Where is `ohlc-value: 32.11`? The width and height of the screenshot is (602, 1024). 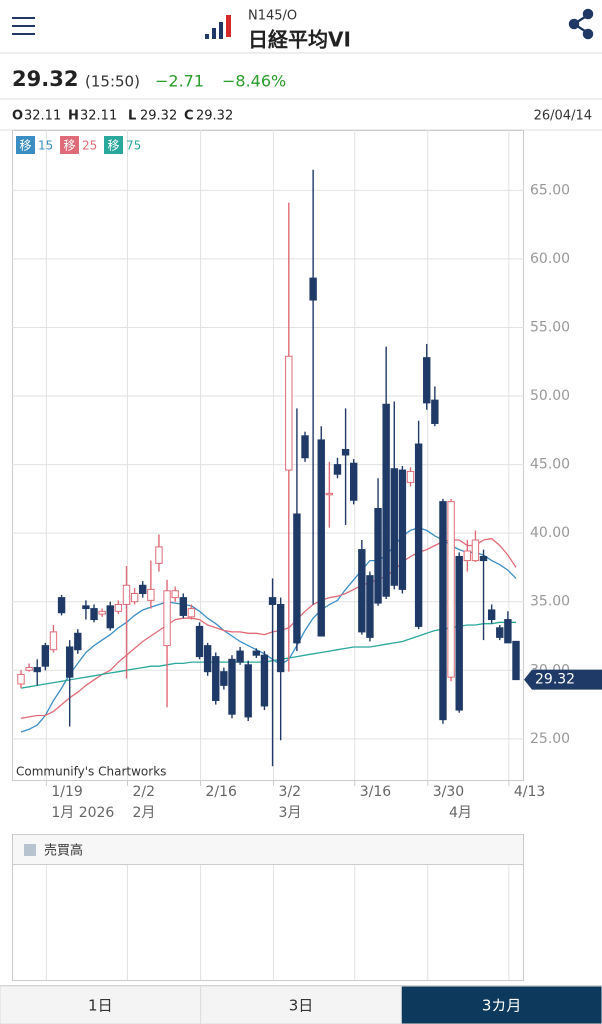
ohlc-value: 32.11 is located at coordinates (98, 116).